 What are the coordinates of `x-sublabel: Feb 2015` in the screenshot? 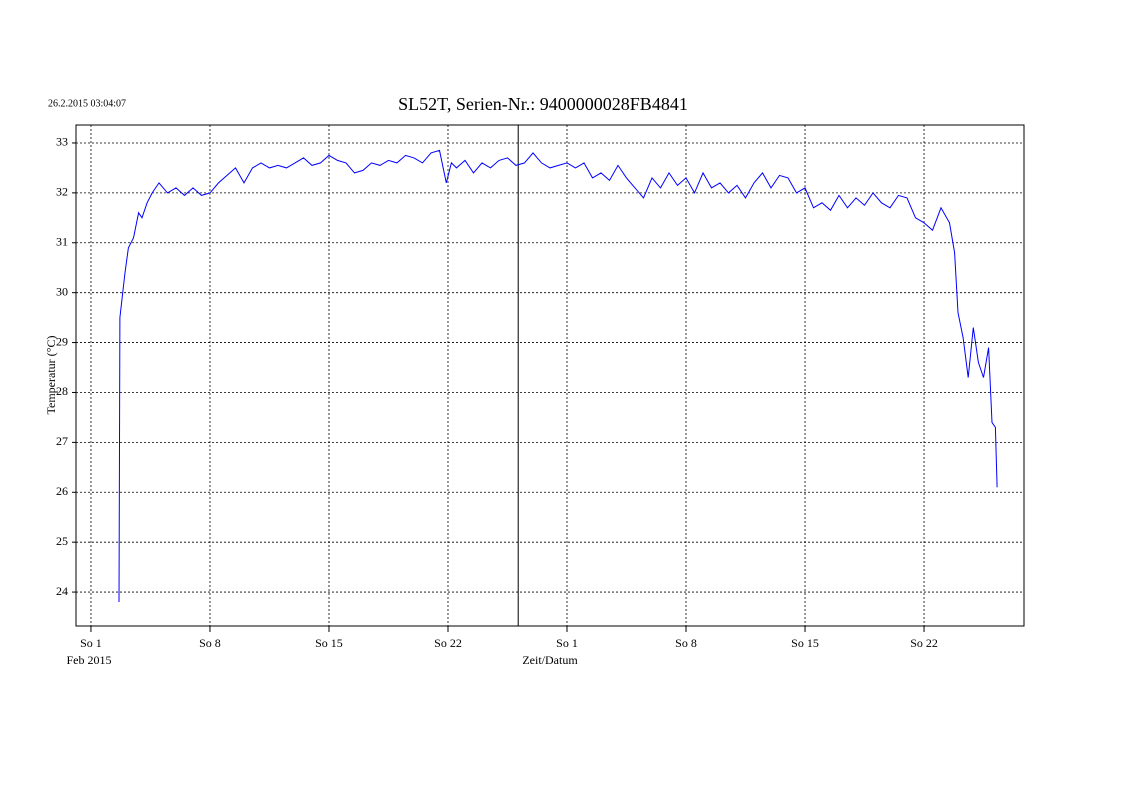 It's located at (89, 660).